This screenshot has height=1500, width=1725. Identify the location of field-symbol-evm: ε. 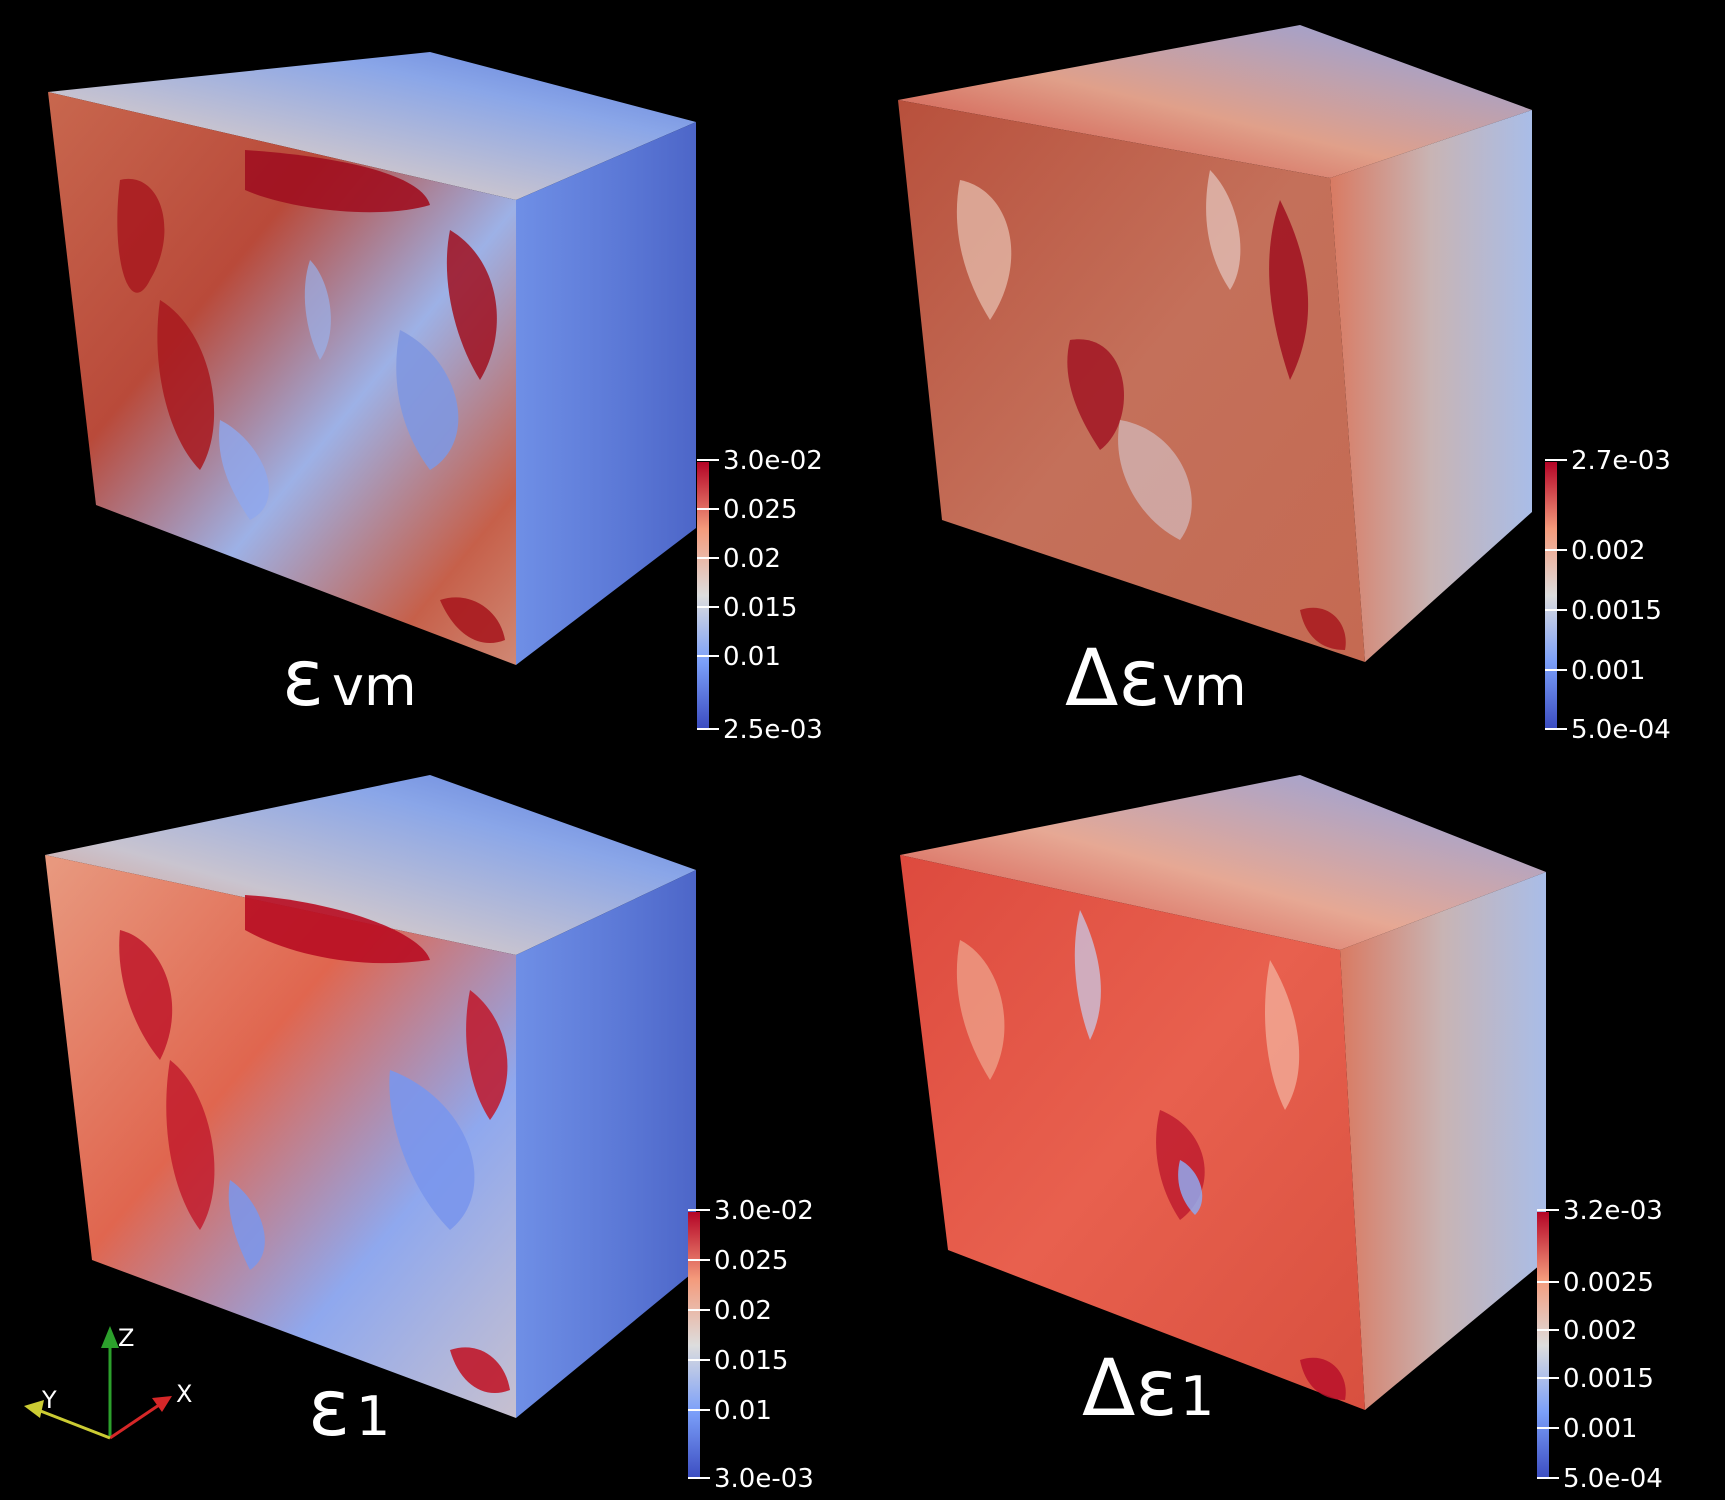
(303, 679).